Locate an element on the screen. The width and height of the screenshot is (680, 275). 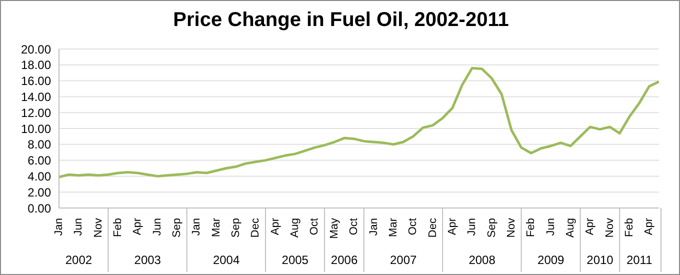
text: 2011 is located at coordinates (639, 260).